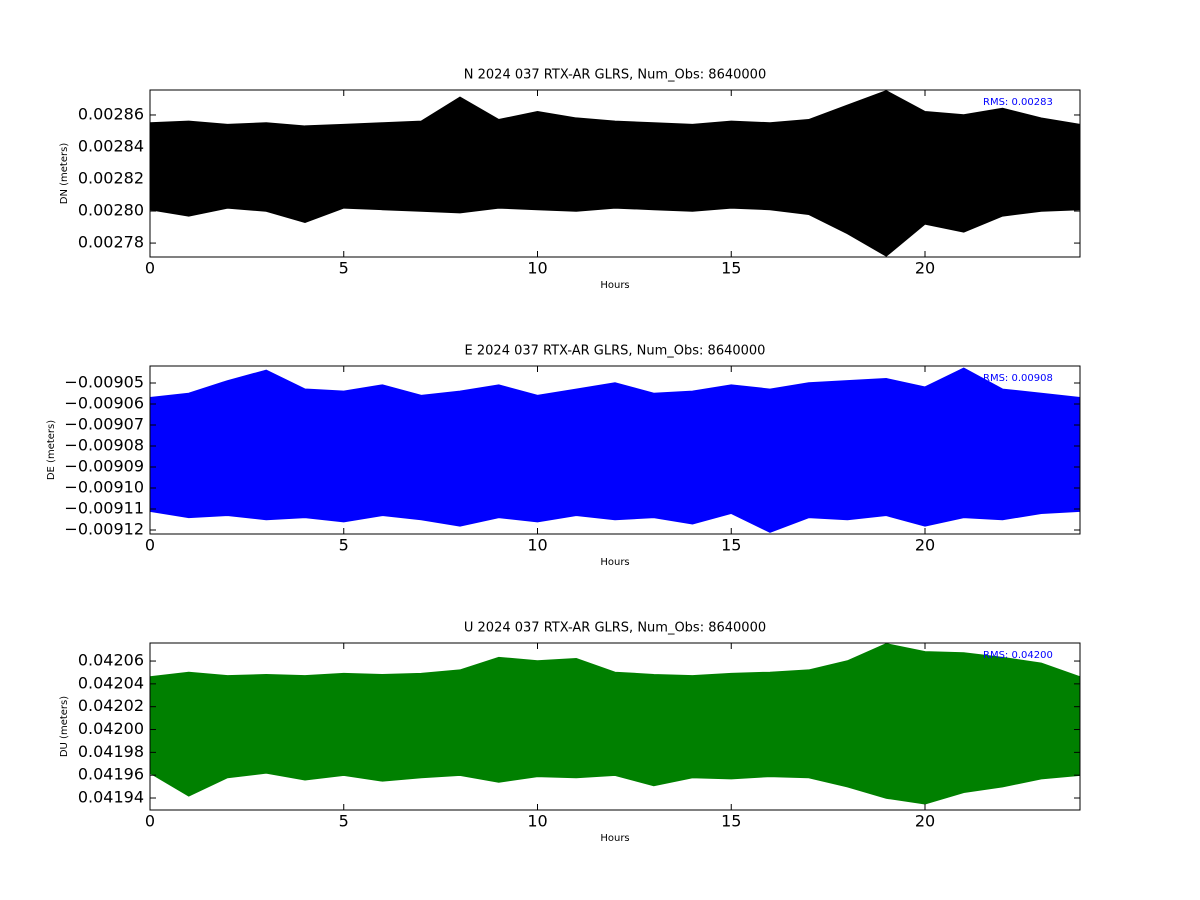 The height and width of the screenshot is (900, 1200). I want to click on y-tick-label: 0.00282, so click(111, 178).